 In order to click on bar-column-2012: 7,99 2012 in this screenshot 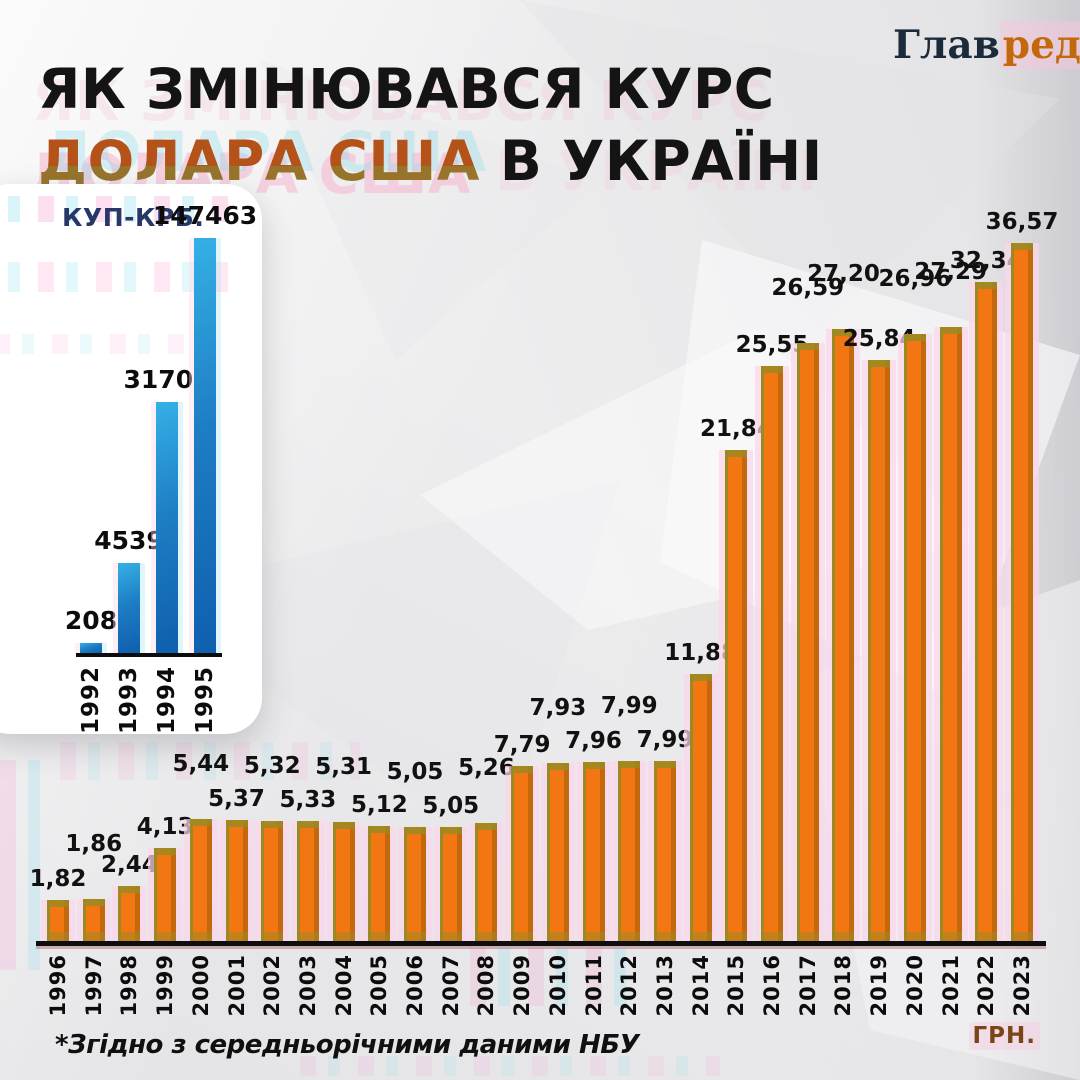, I will do `click(629, 628)`.